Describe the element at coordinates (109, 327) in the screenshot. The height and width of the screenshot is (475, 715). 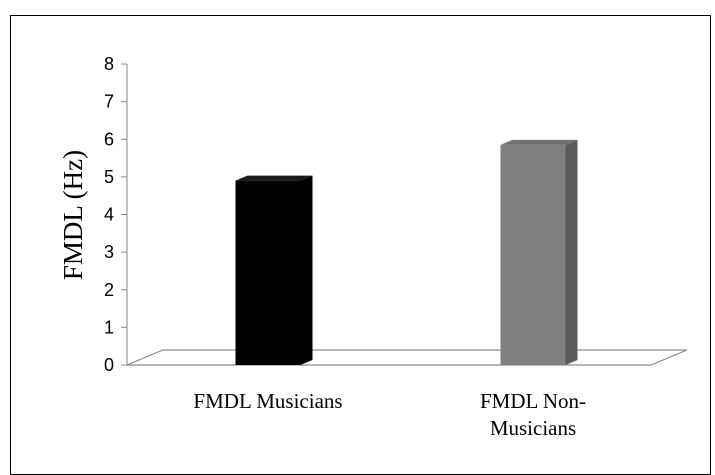
I see `y-tick-label: 1` at that location.